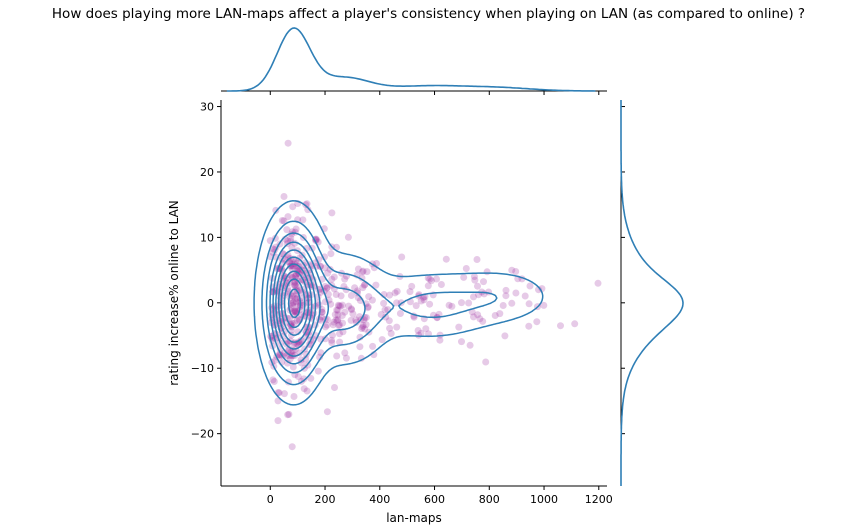 The height and width of the screenshot is (532, 857). What do you see at coordinates (202, 434) in the screenshot?
I see `y-tick-label: −20` at bounding box center [202, 434].